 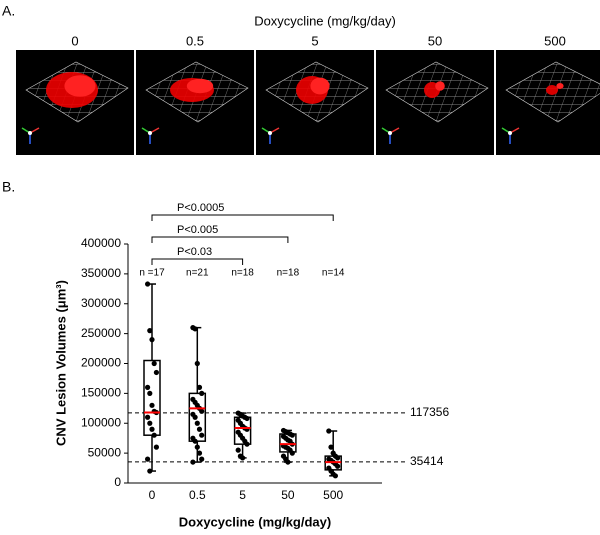 What do you see at coordinates (555, 40) in the screenshot?
I see `dose-label: 500` at bounding box center [555, 40].